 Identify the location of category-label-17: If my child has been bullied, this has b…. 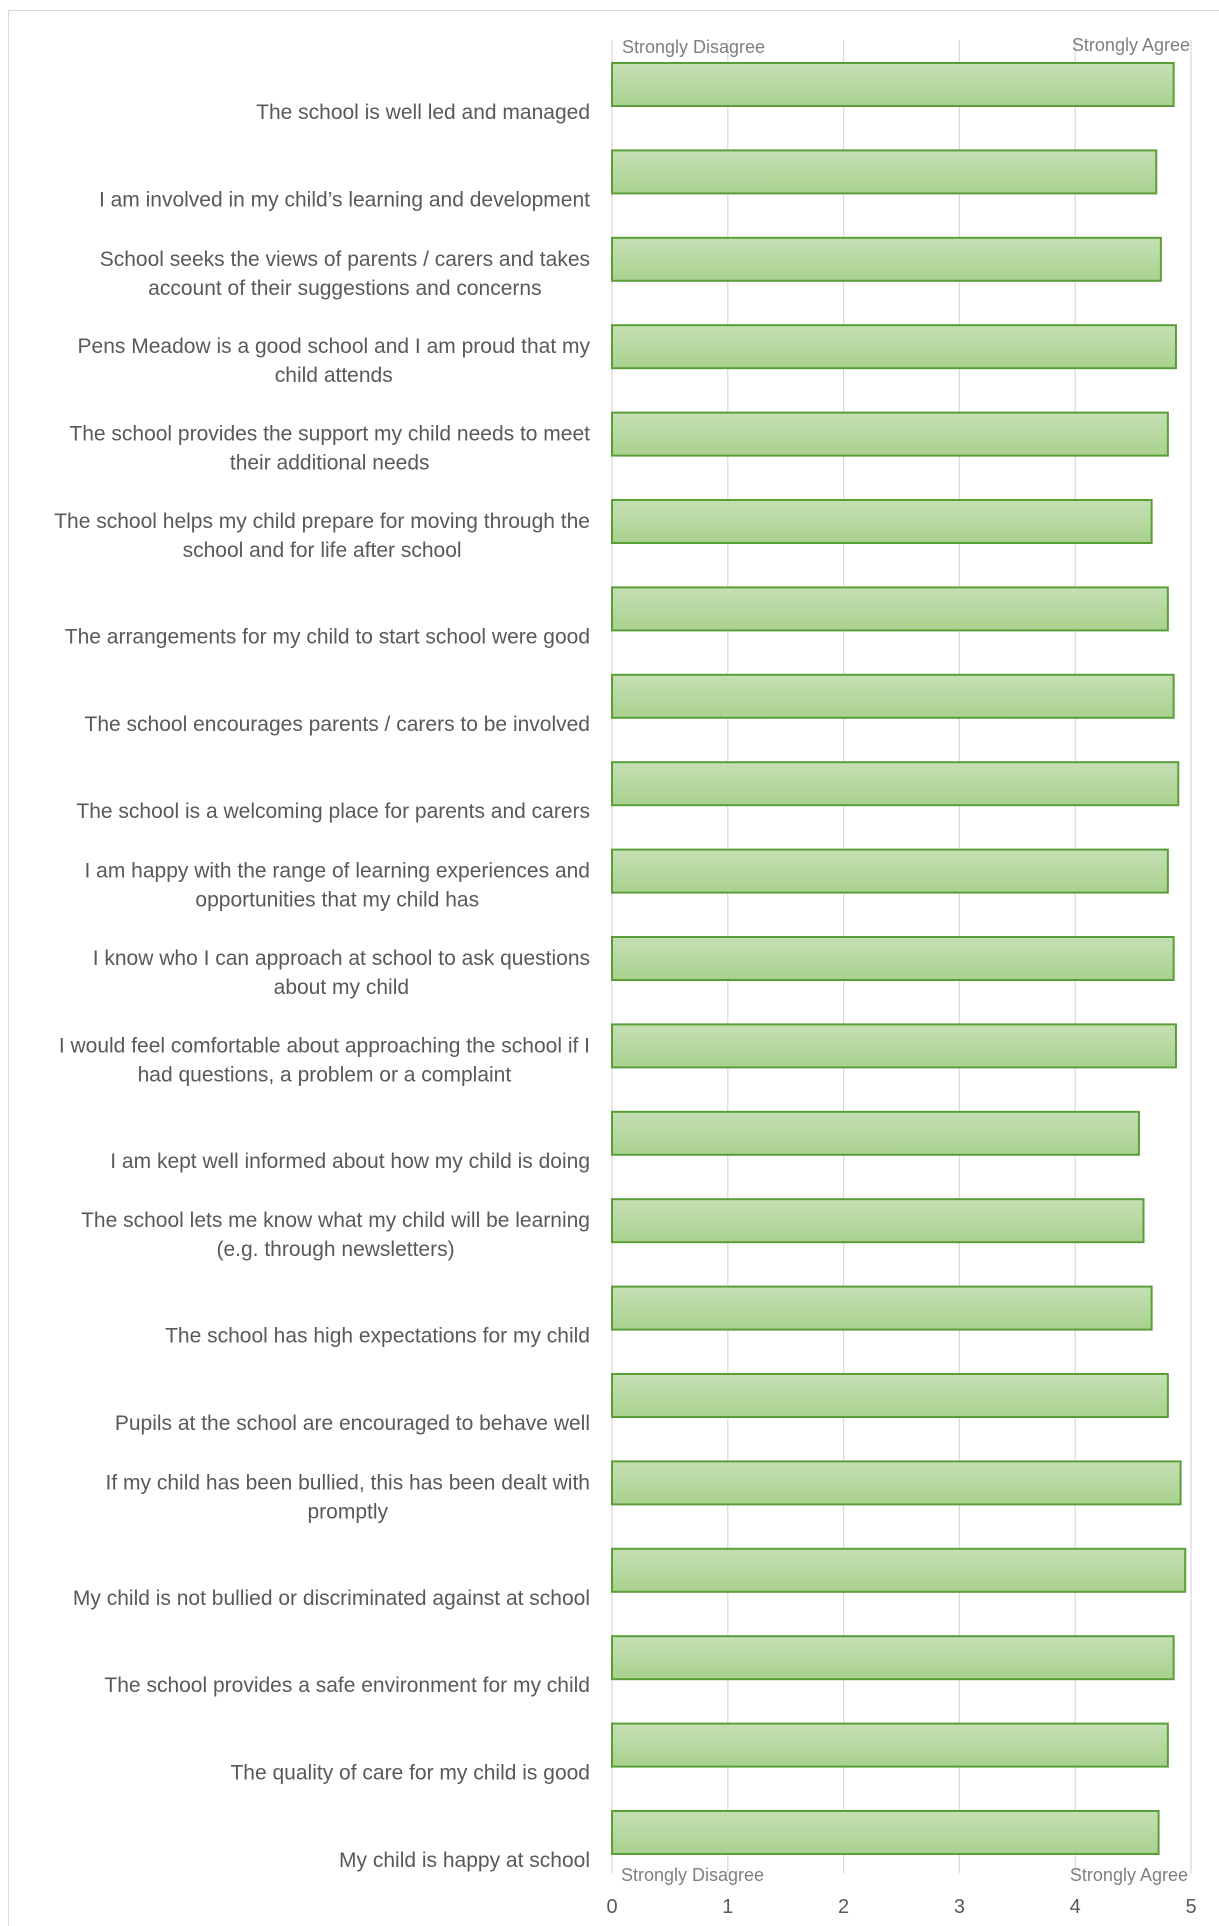
(348, 1497).